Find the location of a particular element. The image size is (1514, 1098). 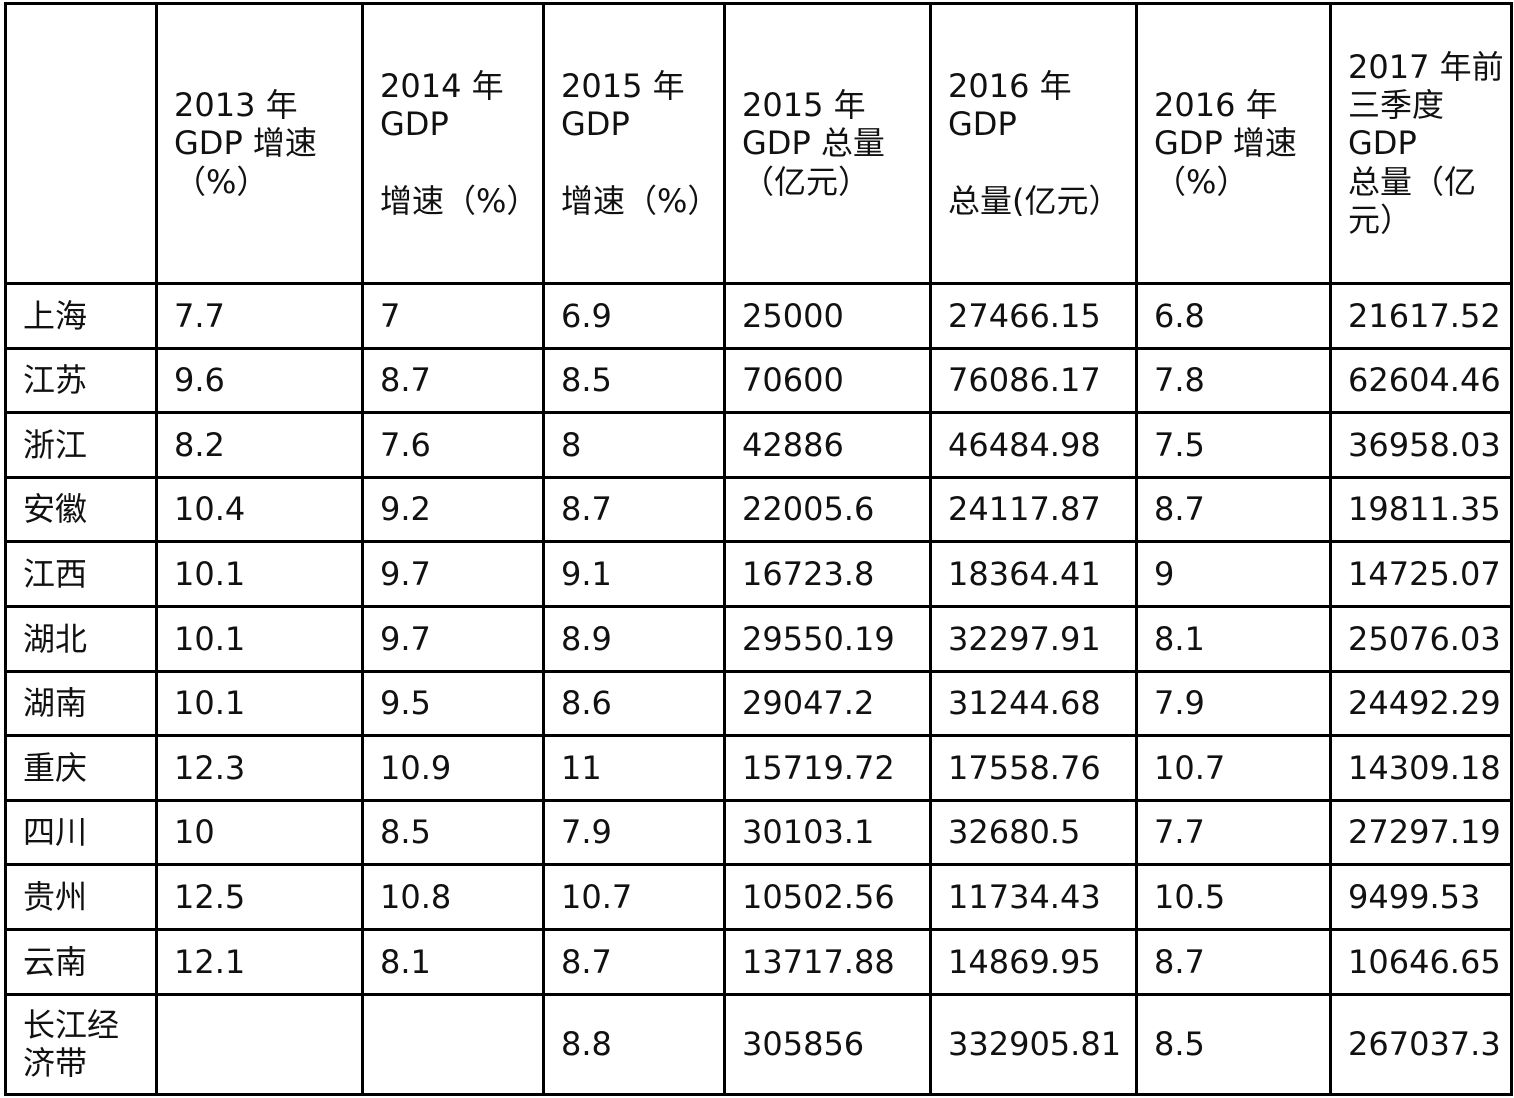

value-cell is located at coordinates (453, 1044).